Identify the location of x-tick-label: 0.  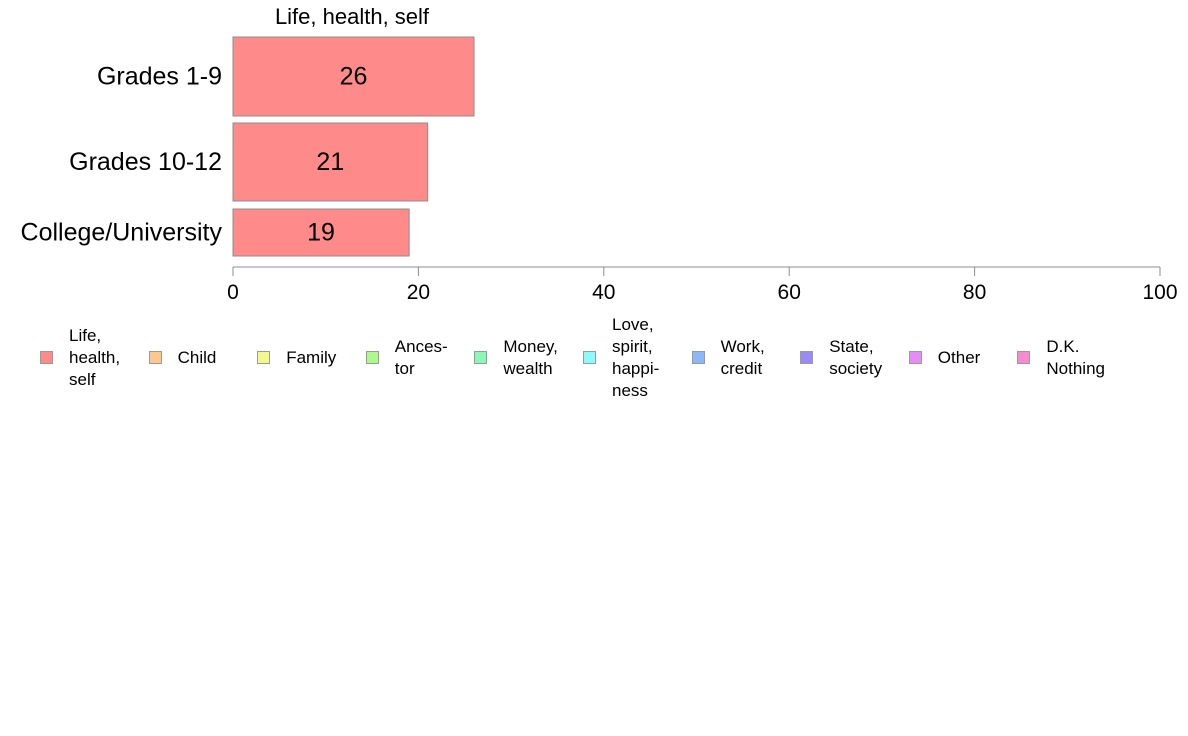
(233, 292).